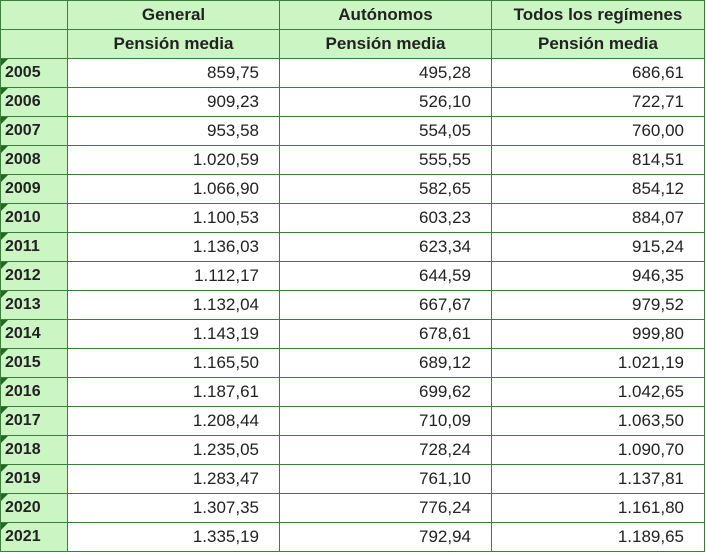 The width and height of the screenshot is (706, 552). I want to click on table-row: 2019 1.283,47 761,10 1.137,81, so click(352, 479).